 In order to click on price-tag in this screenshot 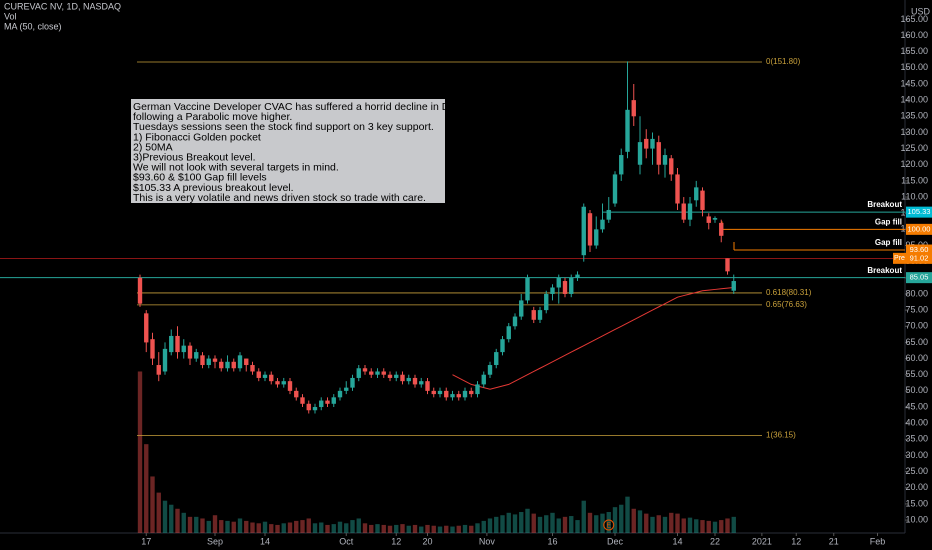, I will do `click(919, 278)`.